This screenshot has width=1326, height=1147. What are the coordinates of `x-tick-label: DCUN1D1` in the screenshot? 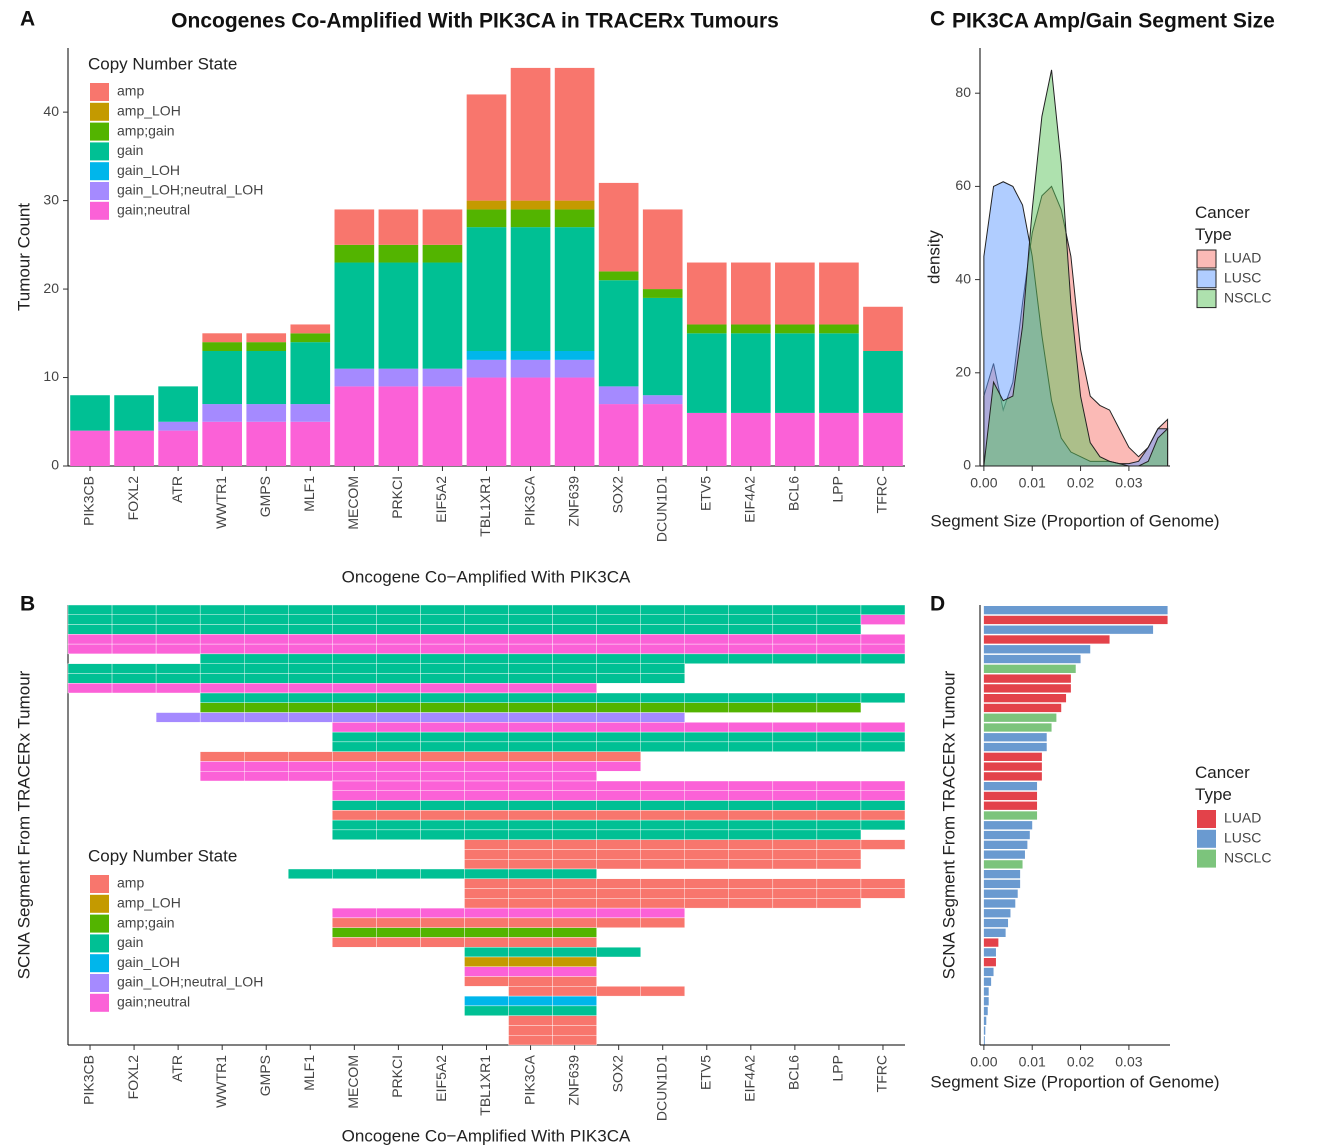 It's located at (661, 509).